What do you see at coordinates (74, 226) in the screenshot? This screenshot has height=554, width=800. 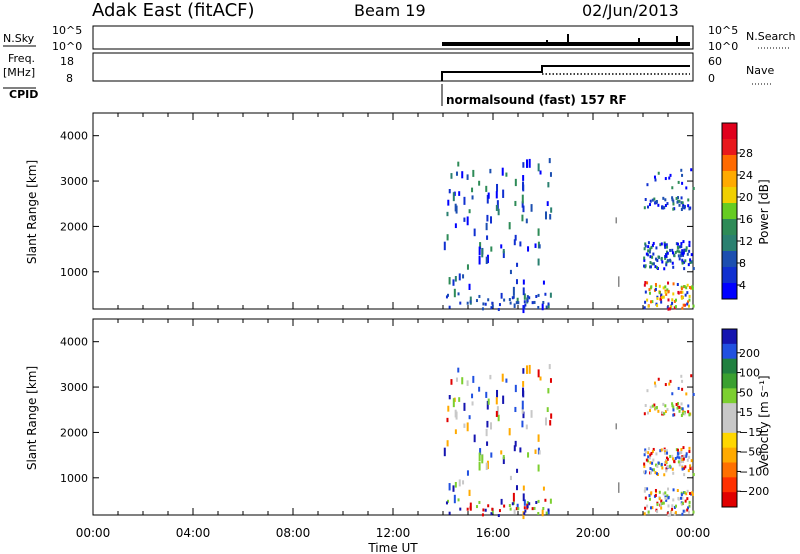 I see `power-ytick-label: 2000` at bounding box center [74, 226].